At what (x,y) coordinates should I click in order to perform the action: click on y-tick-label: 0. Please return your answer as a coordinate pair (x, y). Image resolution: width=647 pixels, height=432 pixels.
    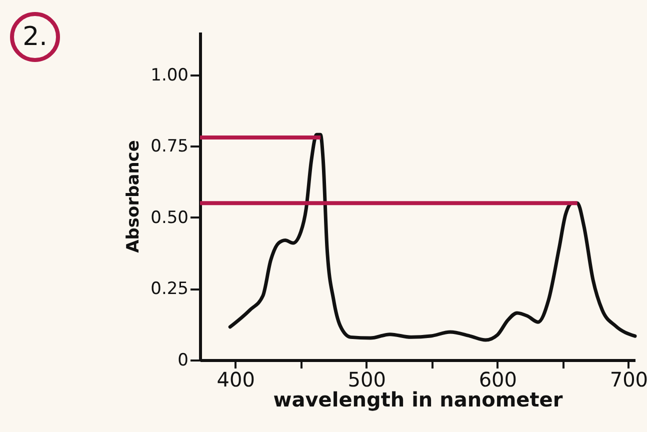
    Looking at the image, I should click on (183, 360).